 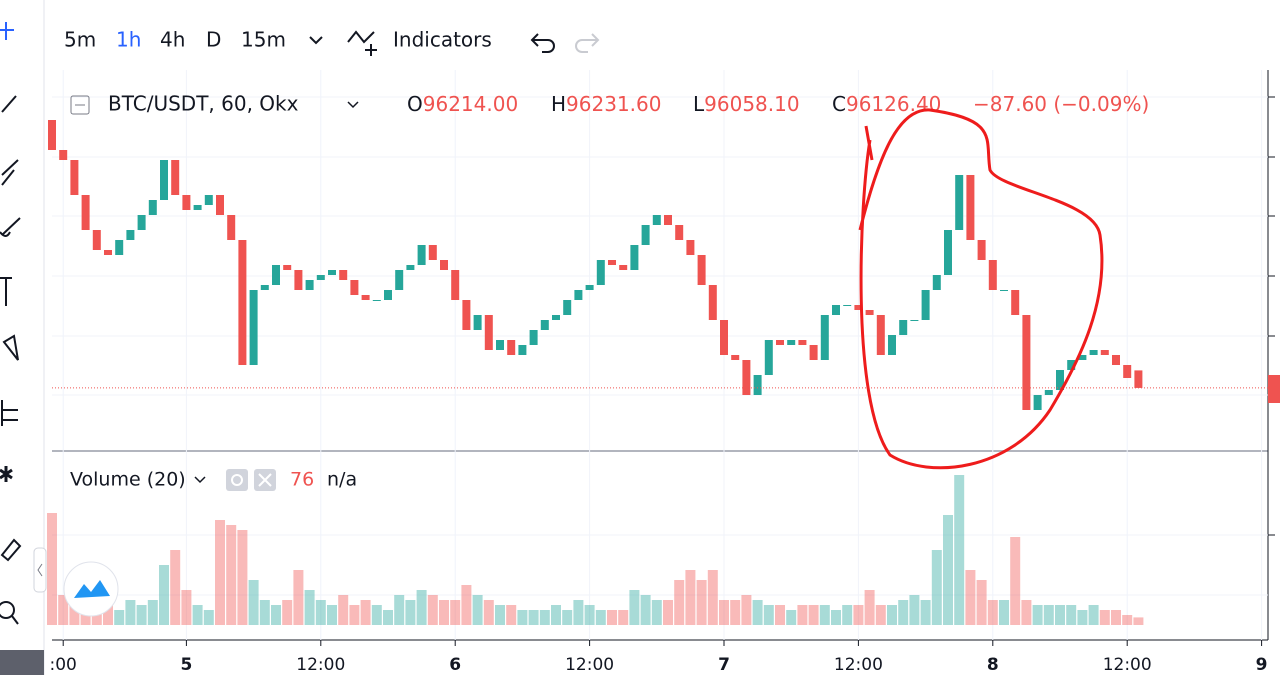 I want to click on symbol: BTC/USDT, 60, Okx, so click(x=203, y=104).